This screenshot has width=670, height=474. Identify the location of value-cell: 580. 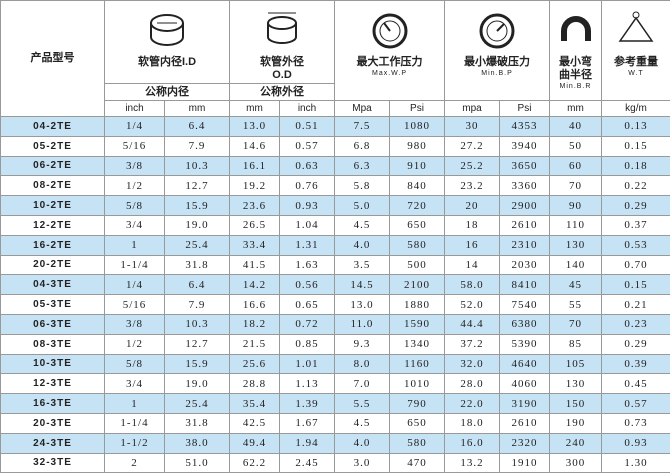
(417, 245).